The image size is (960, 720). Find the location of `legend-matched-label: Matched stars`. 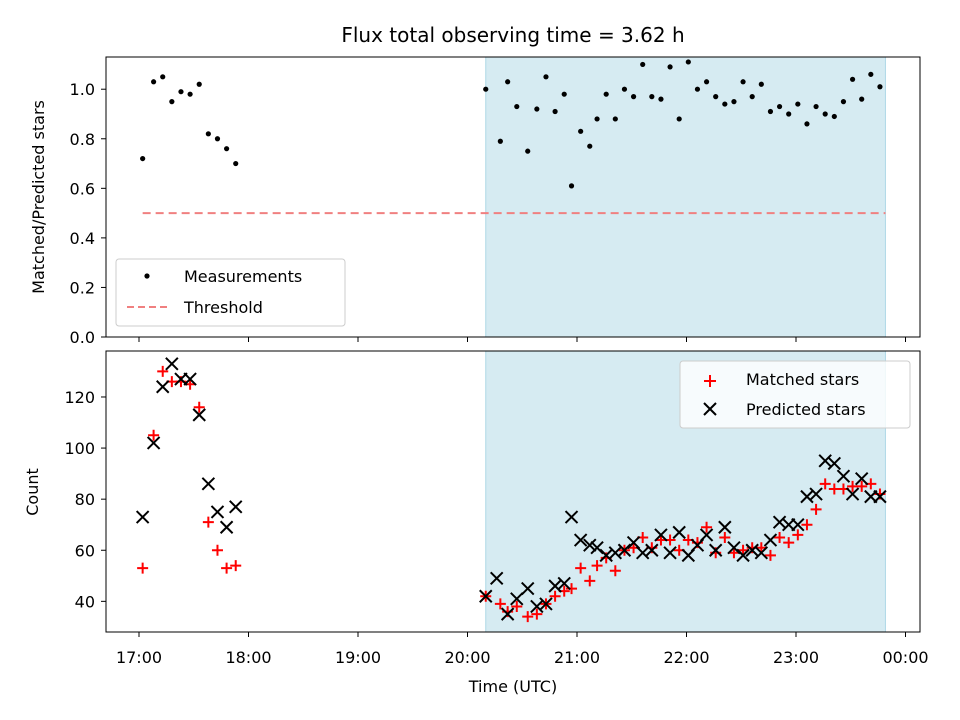

legend-matched-label: Matched stars is located at coordinates (802, 379).